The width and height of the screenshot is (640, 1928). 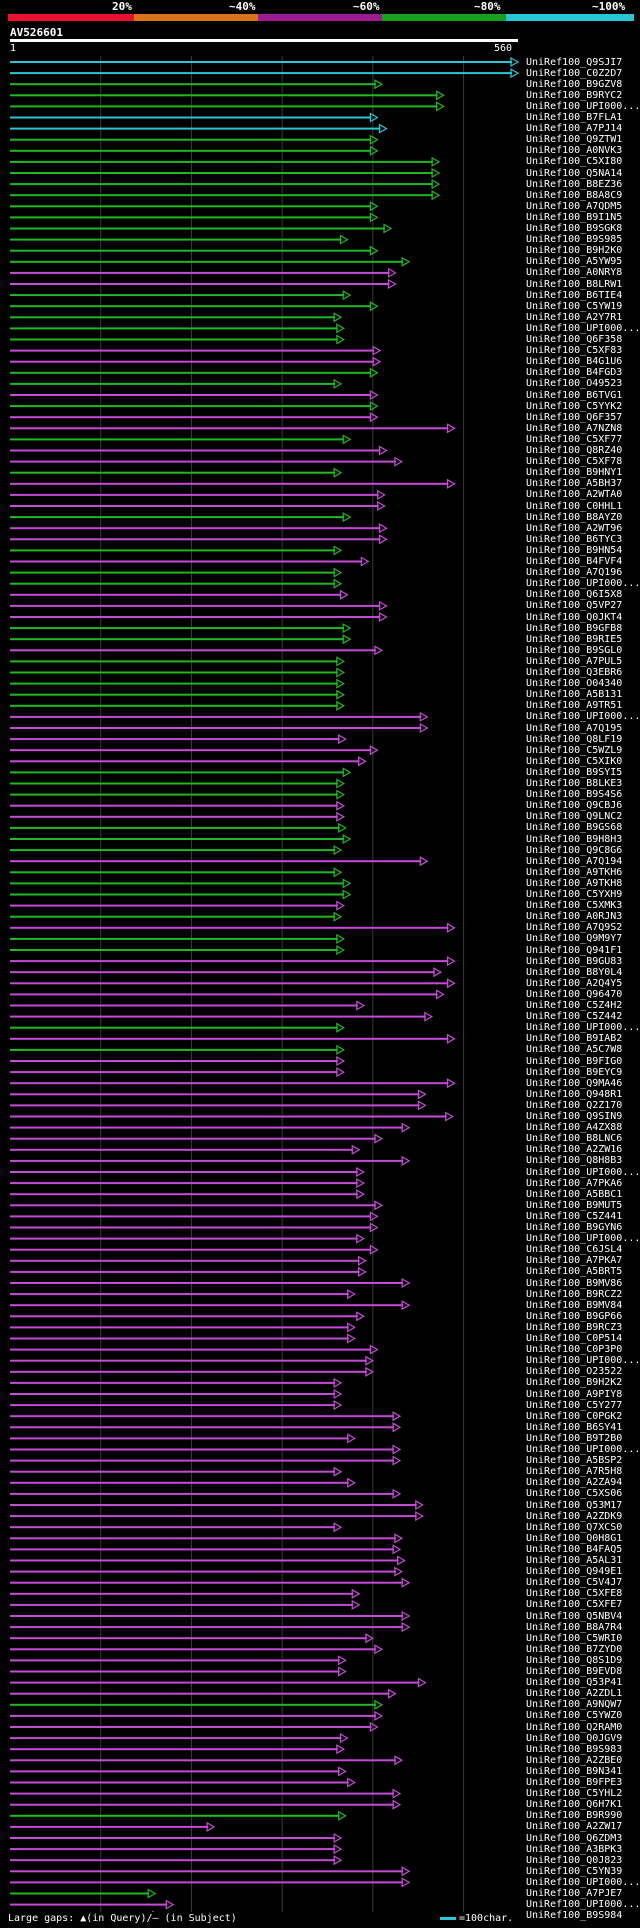 What do you see at coordinates (574, 1261) in the screenshot?
I see `hit-label: UniRef100_A7PKA7` at bounding box center [574, 1261].